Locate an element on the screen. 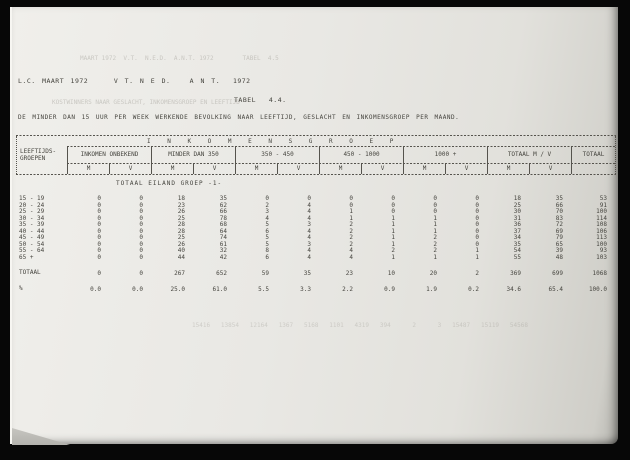 Image resolution: width=630 pixels, height=460 pixels. stub-spacer is located at coordinates (42, 169).